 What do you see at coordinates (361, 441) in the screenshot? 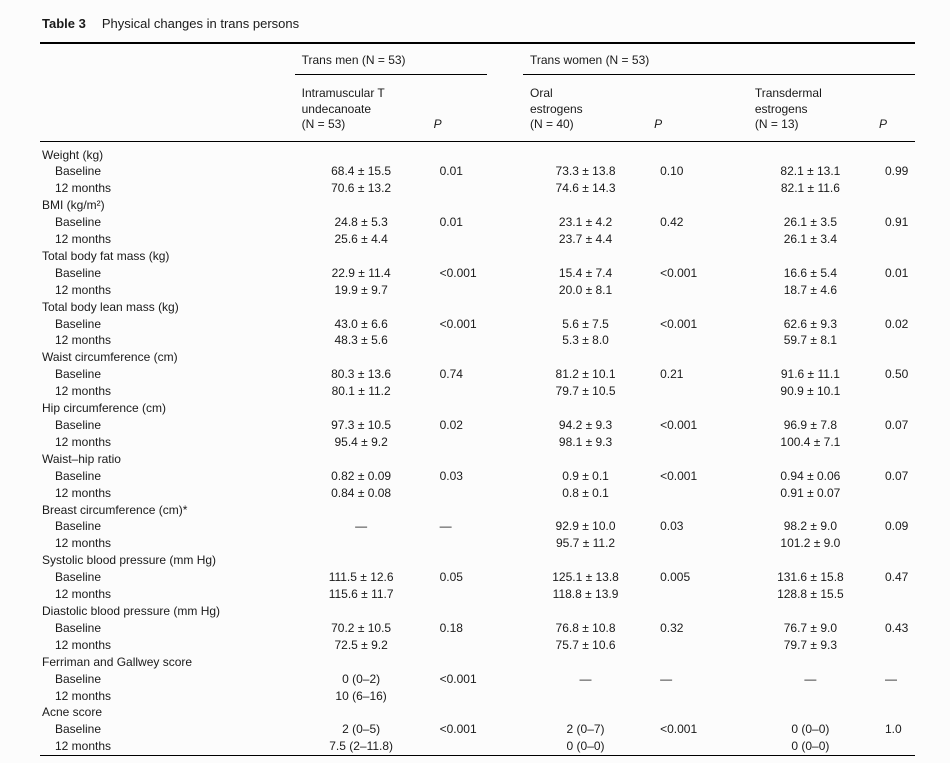
I see `measurement-value: 95.4 ± 9.2` at bounding box center [361, 441].